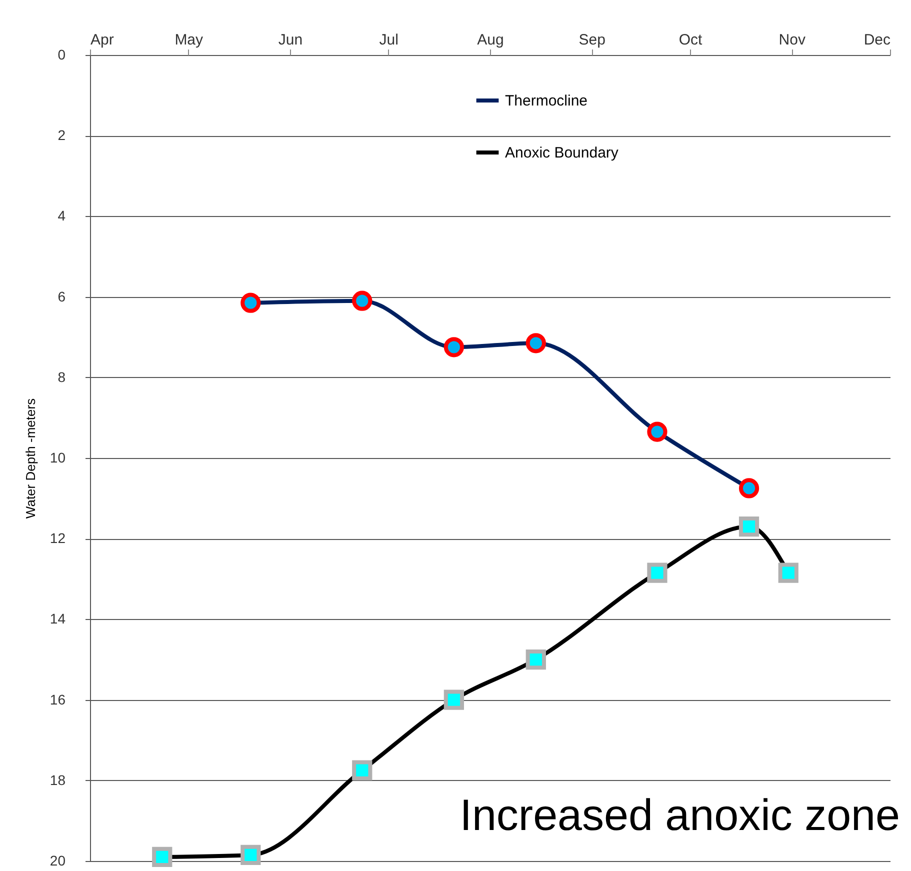  Describe the element at coordinates (102, 40) in the screenshot. I see `x-tick-label: Apr` at that location.